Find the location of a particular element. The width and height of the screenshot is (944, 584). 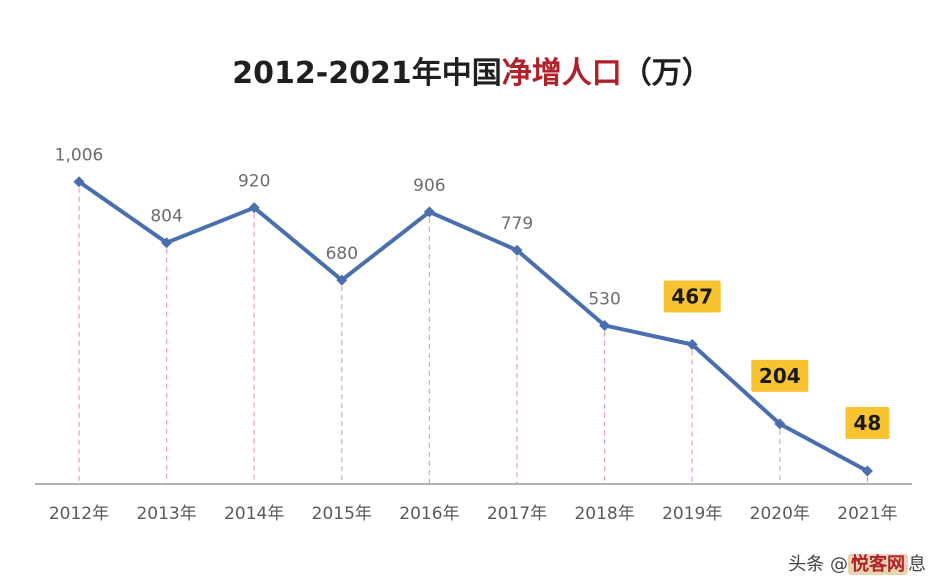

x-tick-4: 2016年 is located at coordinates (429, 514).